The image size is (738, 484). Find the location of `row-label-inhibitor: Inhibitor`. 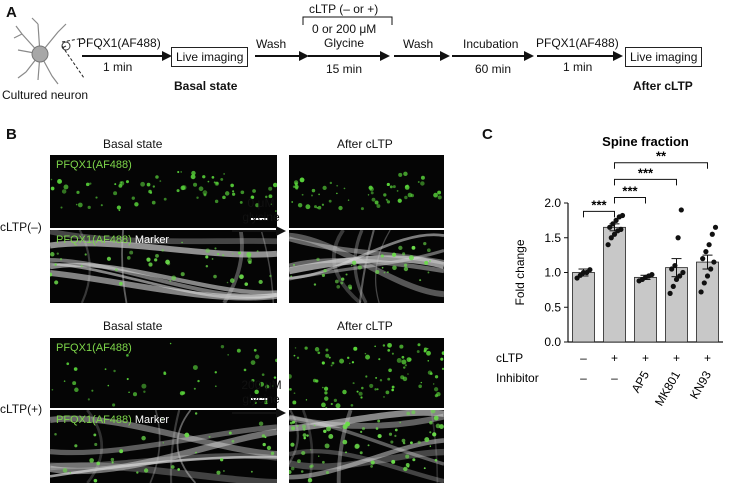

row-label-inhibitor: Inhibitor is located at coordinates (517, 378).